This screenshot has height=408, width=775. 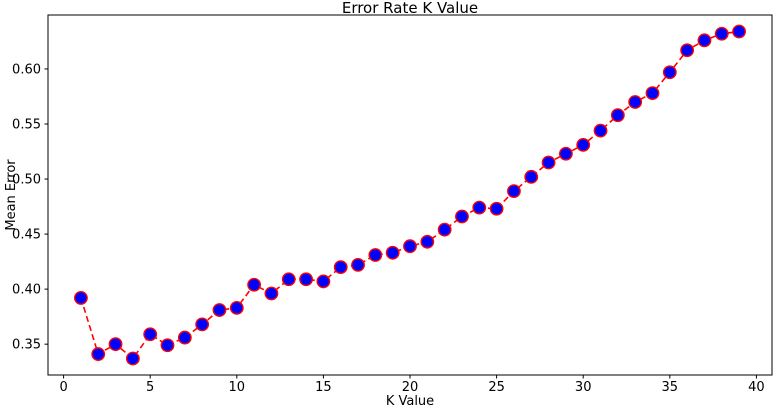 I want to click on y-tick-label: 0.55, so click(x=26, y=124).